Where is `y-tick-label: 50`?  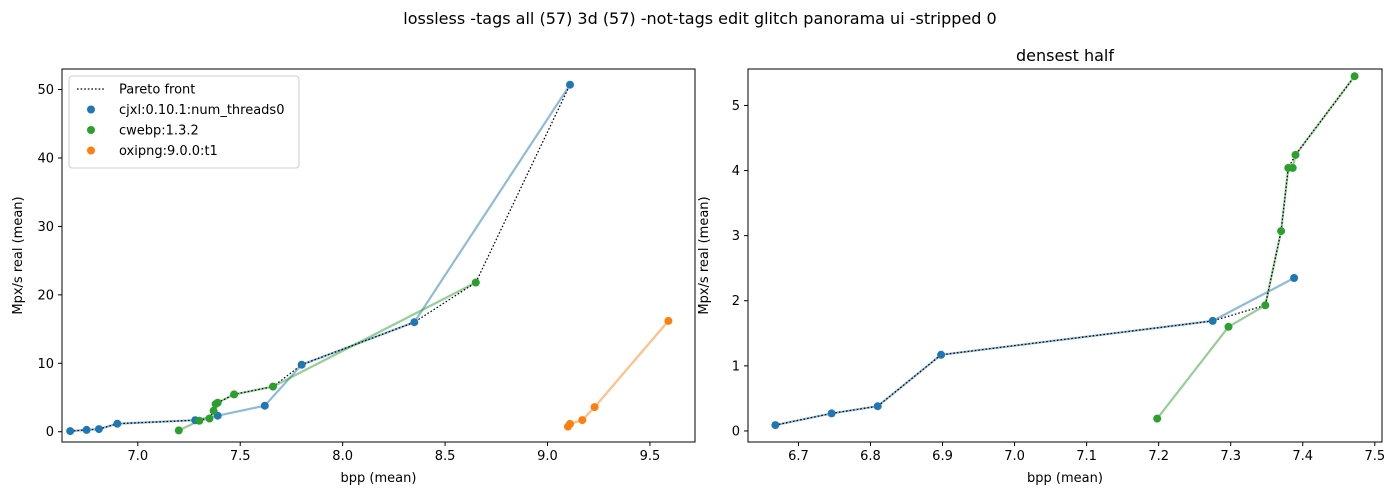 y-tick-label: 50 is located at coordinates (45, 90).